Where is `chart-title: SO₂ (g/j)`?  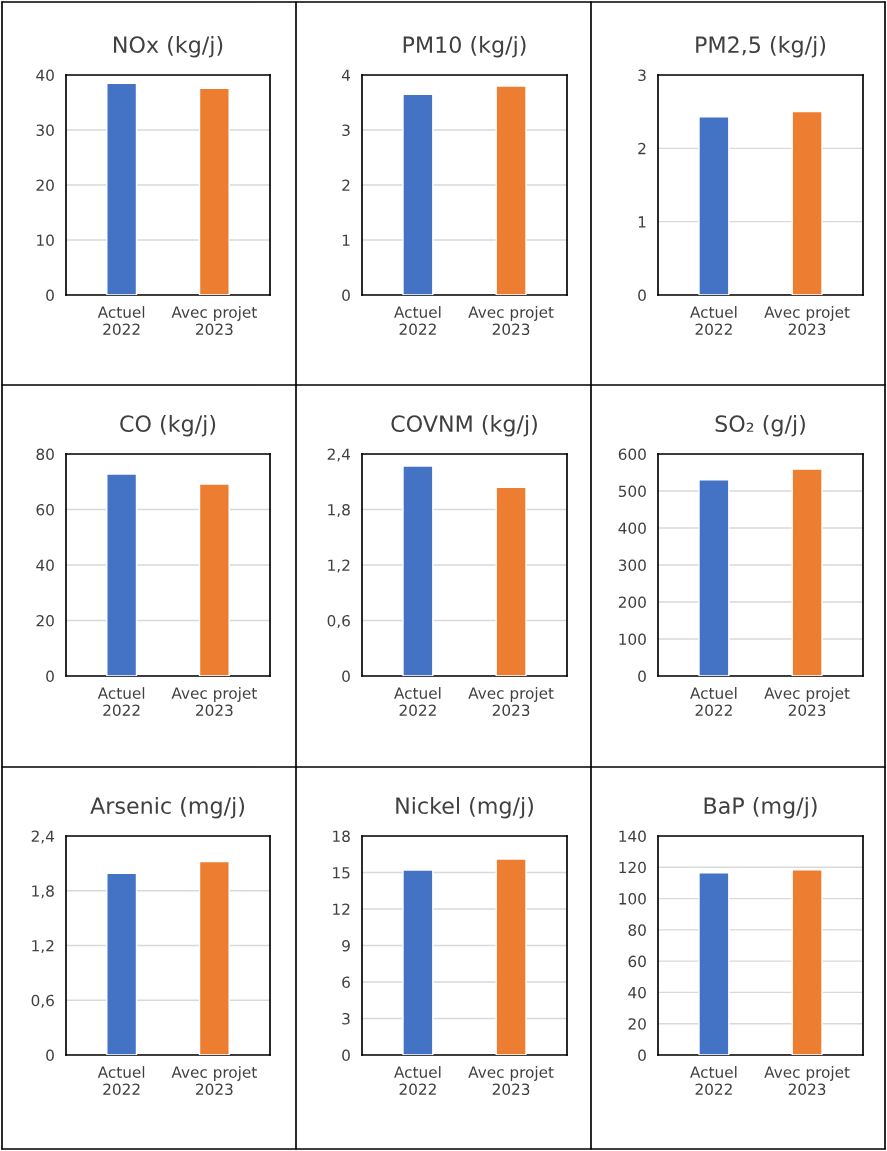 chart-title: SO₂ (g/j) is located at coordinates (760, 425).